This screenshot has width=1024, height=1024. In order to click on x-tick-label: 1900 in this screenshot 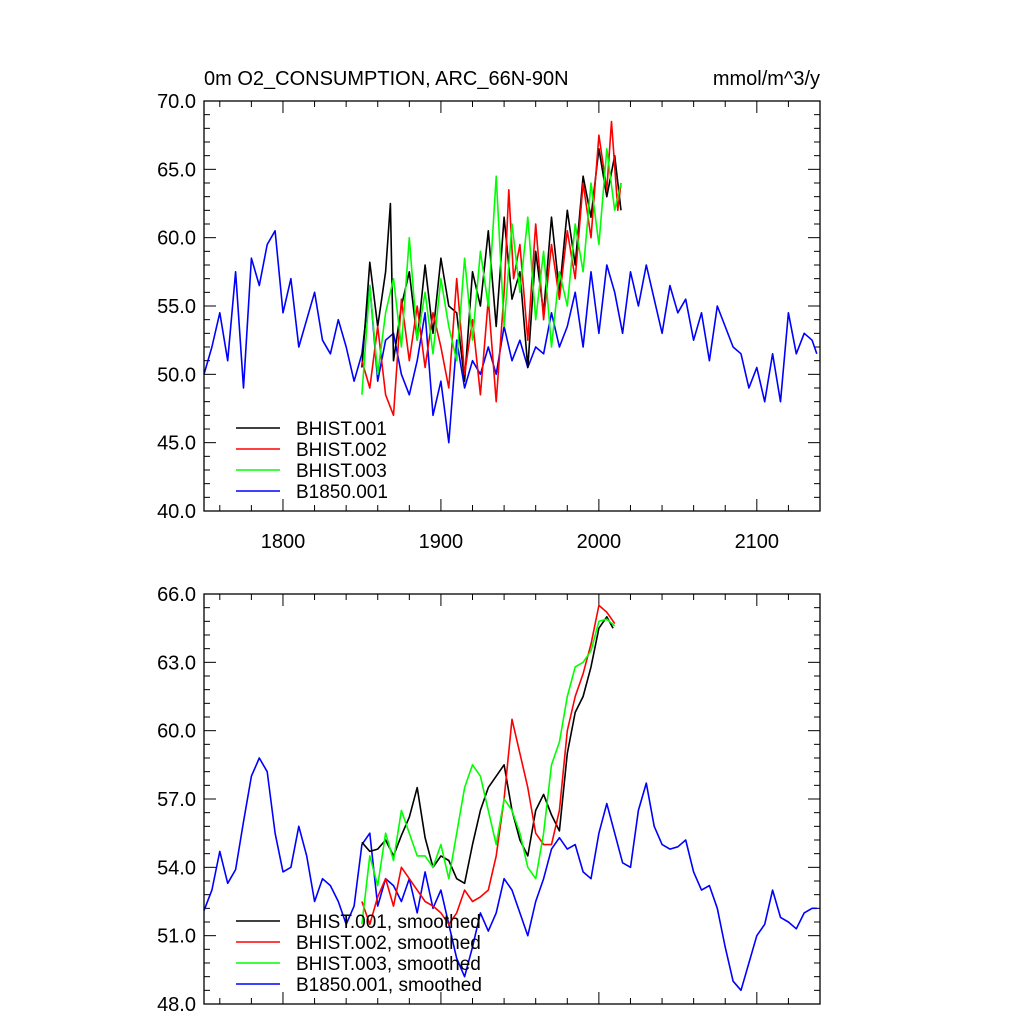, I will do `click(441, 542)`.